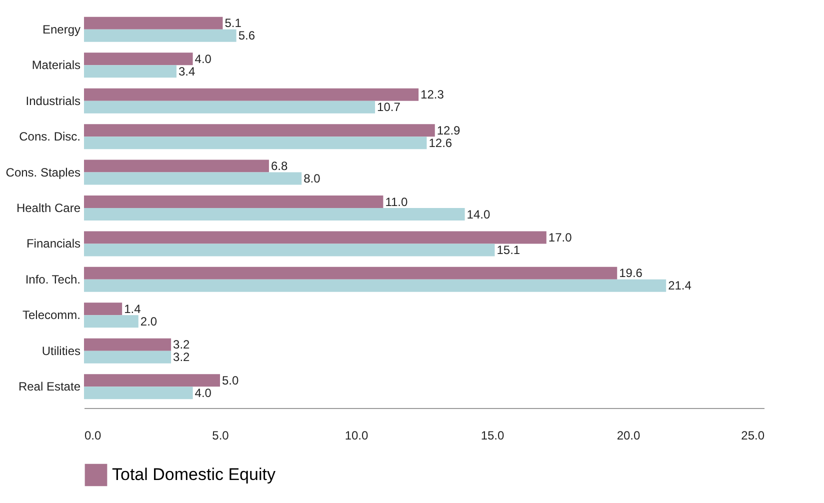 The height and width of the screenshot is (503, 824). I want to click on y-tick-label: Industrials, so click(53, 101).